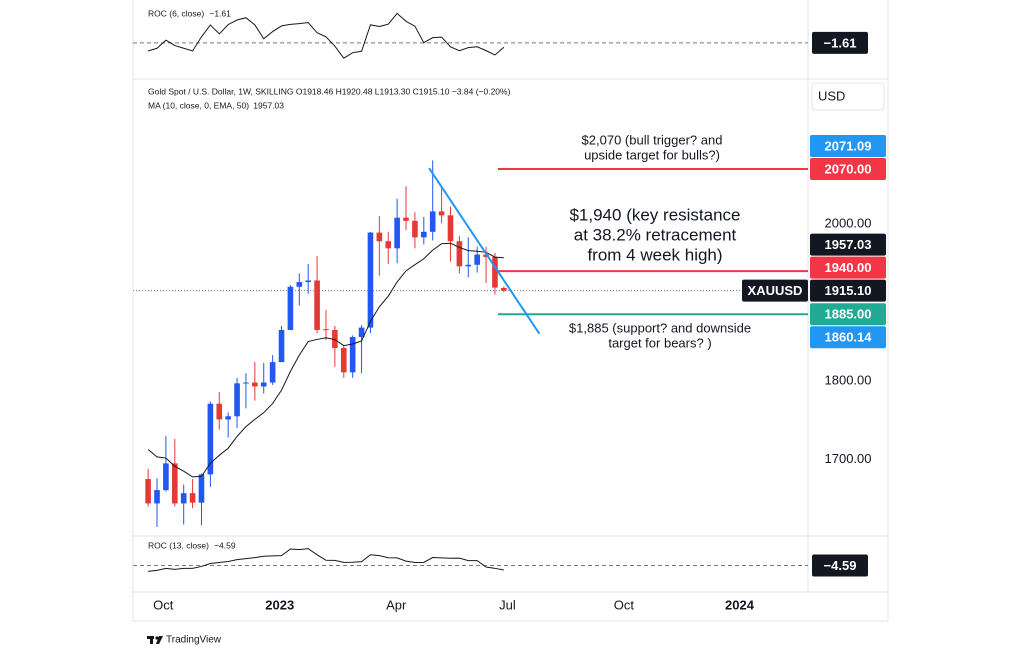 Image resolution: width=1010 pixels, height=648 pixels. Describe the element at coordinates (848, 458) in the screenshot. I see `y-tick-label: 1700.00` at that location.